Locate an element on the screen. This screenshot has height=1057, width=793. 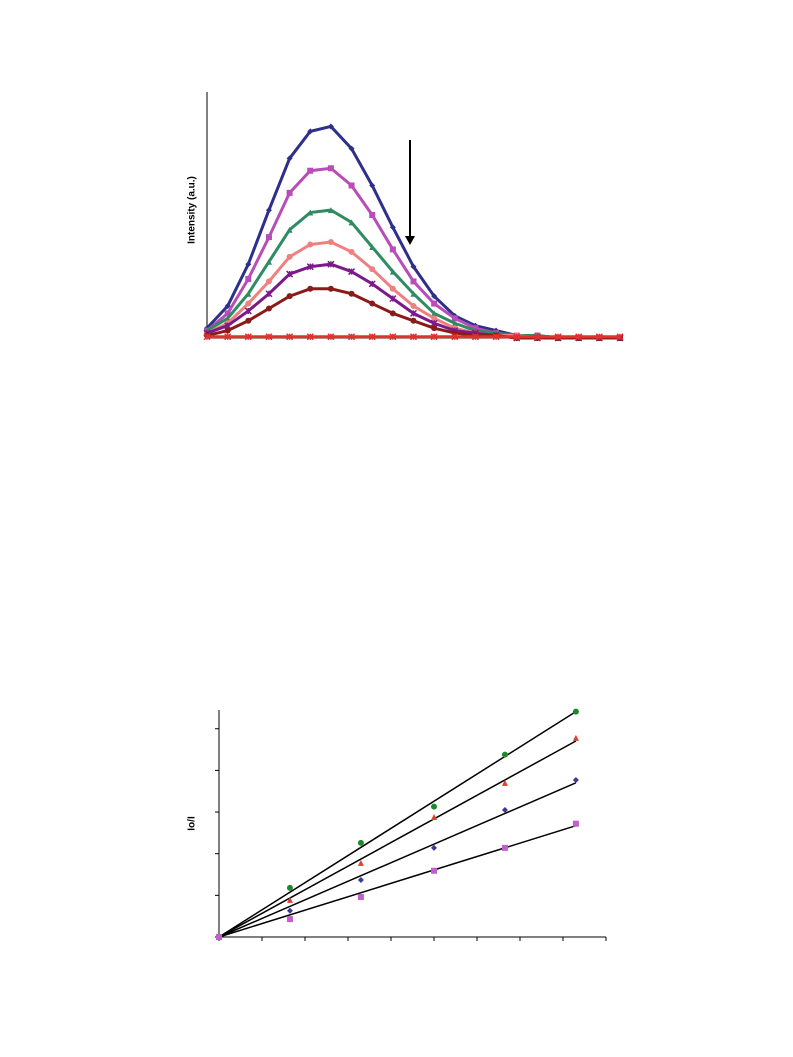
arrow-head is located at coordinates (410, 240).